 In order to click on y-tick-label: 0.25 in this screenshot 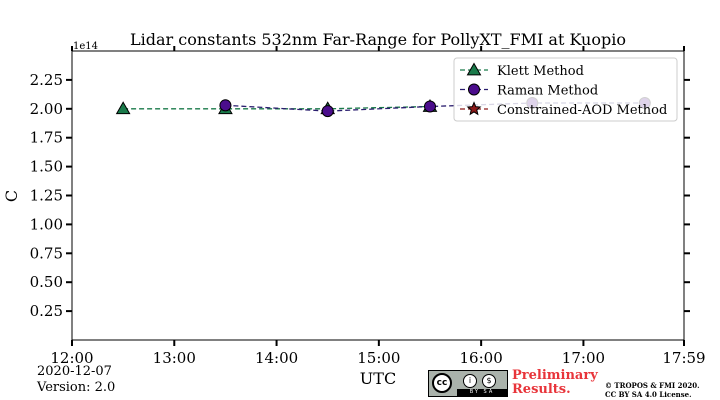, I will do `click(46, 311)`.